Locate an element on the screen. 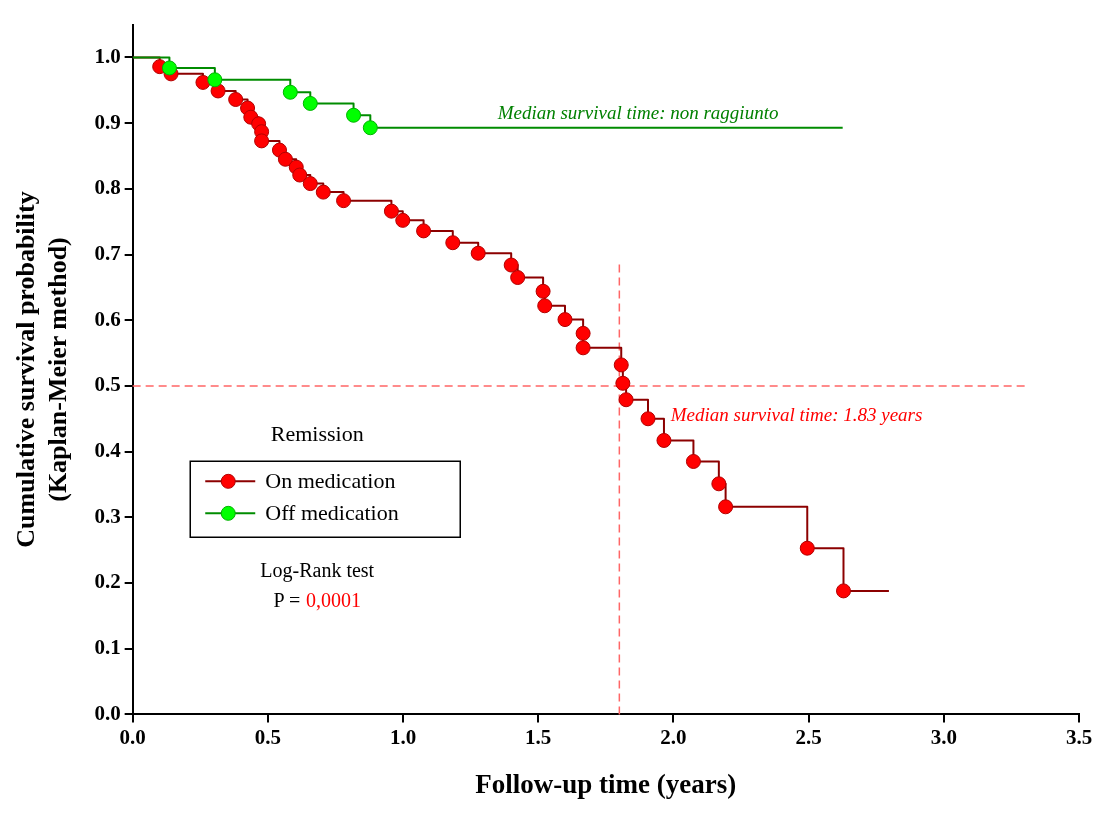 The image size is (1107, 814). y-axis-title: Cumulative survival probability (Kaplan-Meier method) is located at coordinates (41, 369).